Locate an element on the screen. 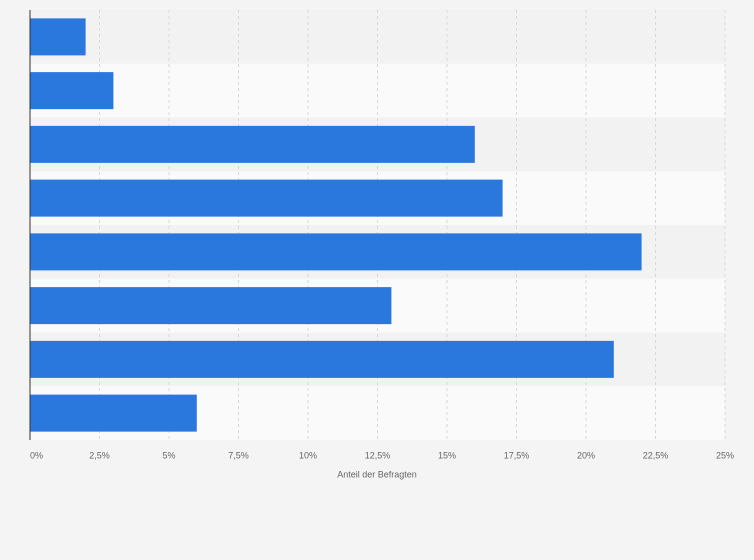  x-tick-label: 12,5% is located at coordinates (378, 455).